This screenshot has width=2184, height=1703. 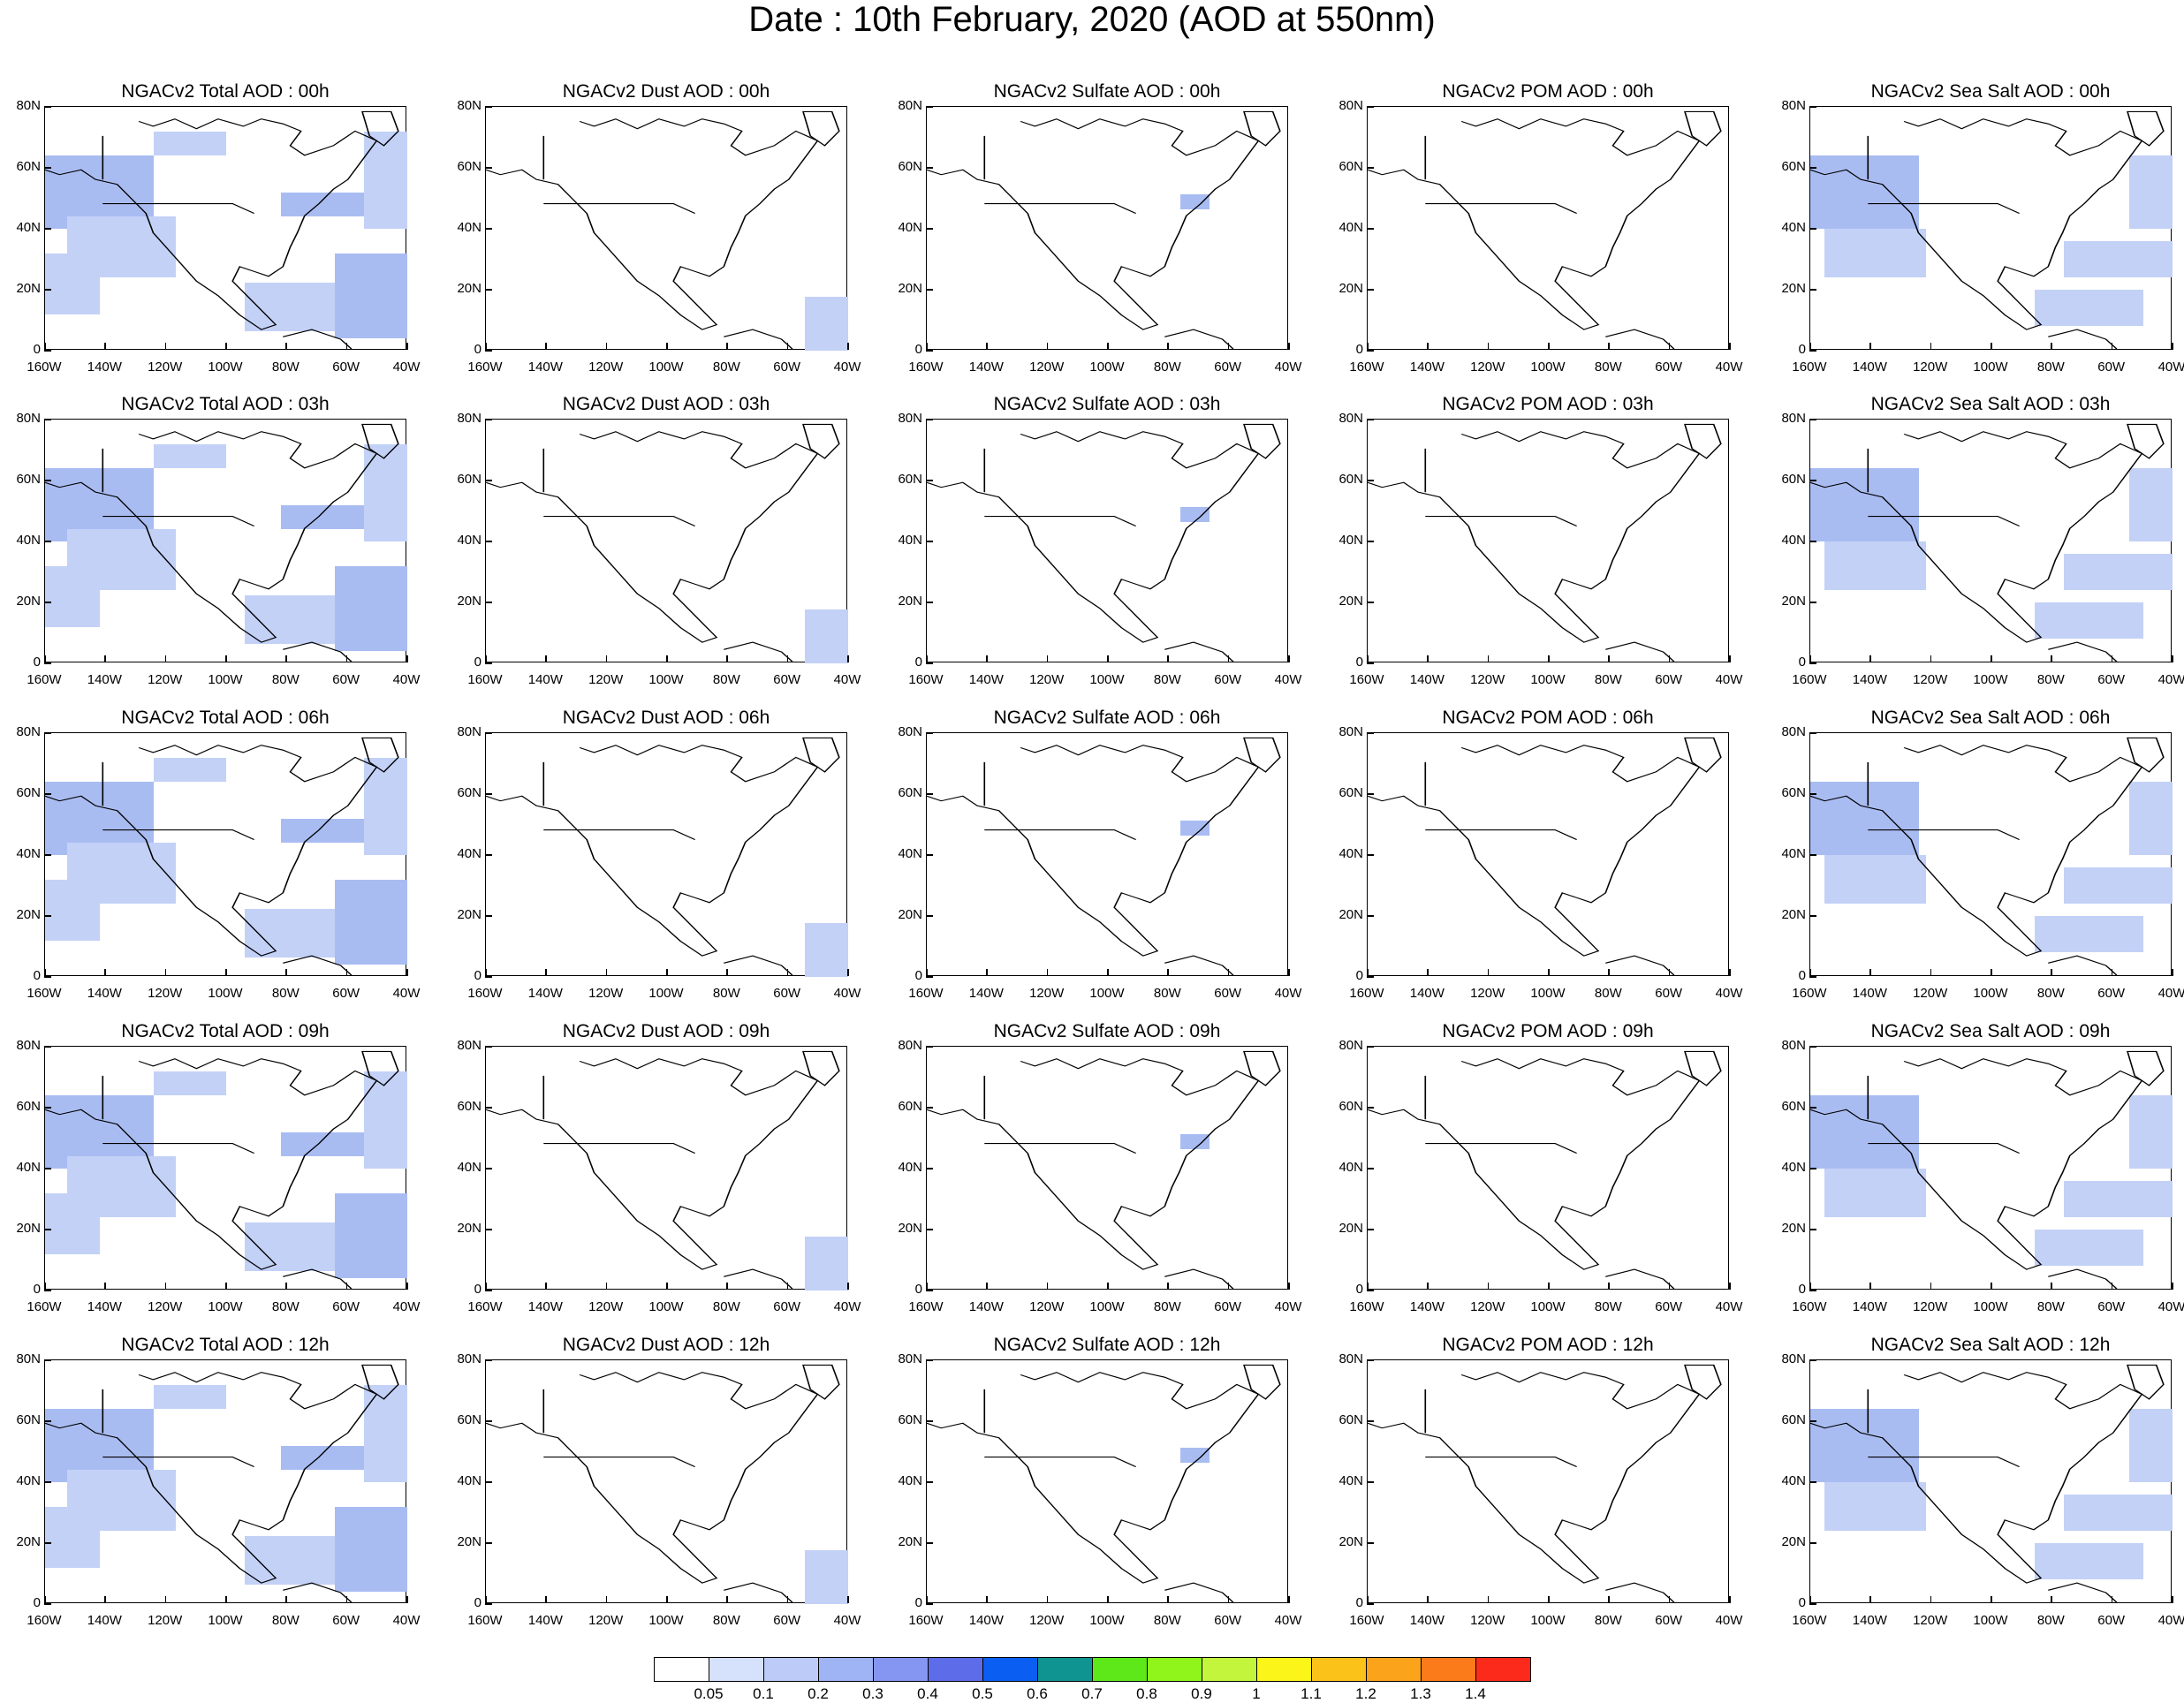 I want to click on latitude-label: 20N, so click(x=470, y=288).